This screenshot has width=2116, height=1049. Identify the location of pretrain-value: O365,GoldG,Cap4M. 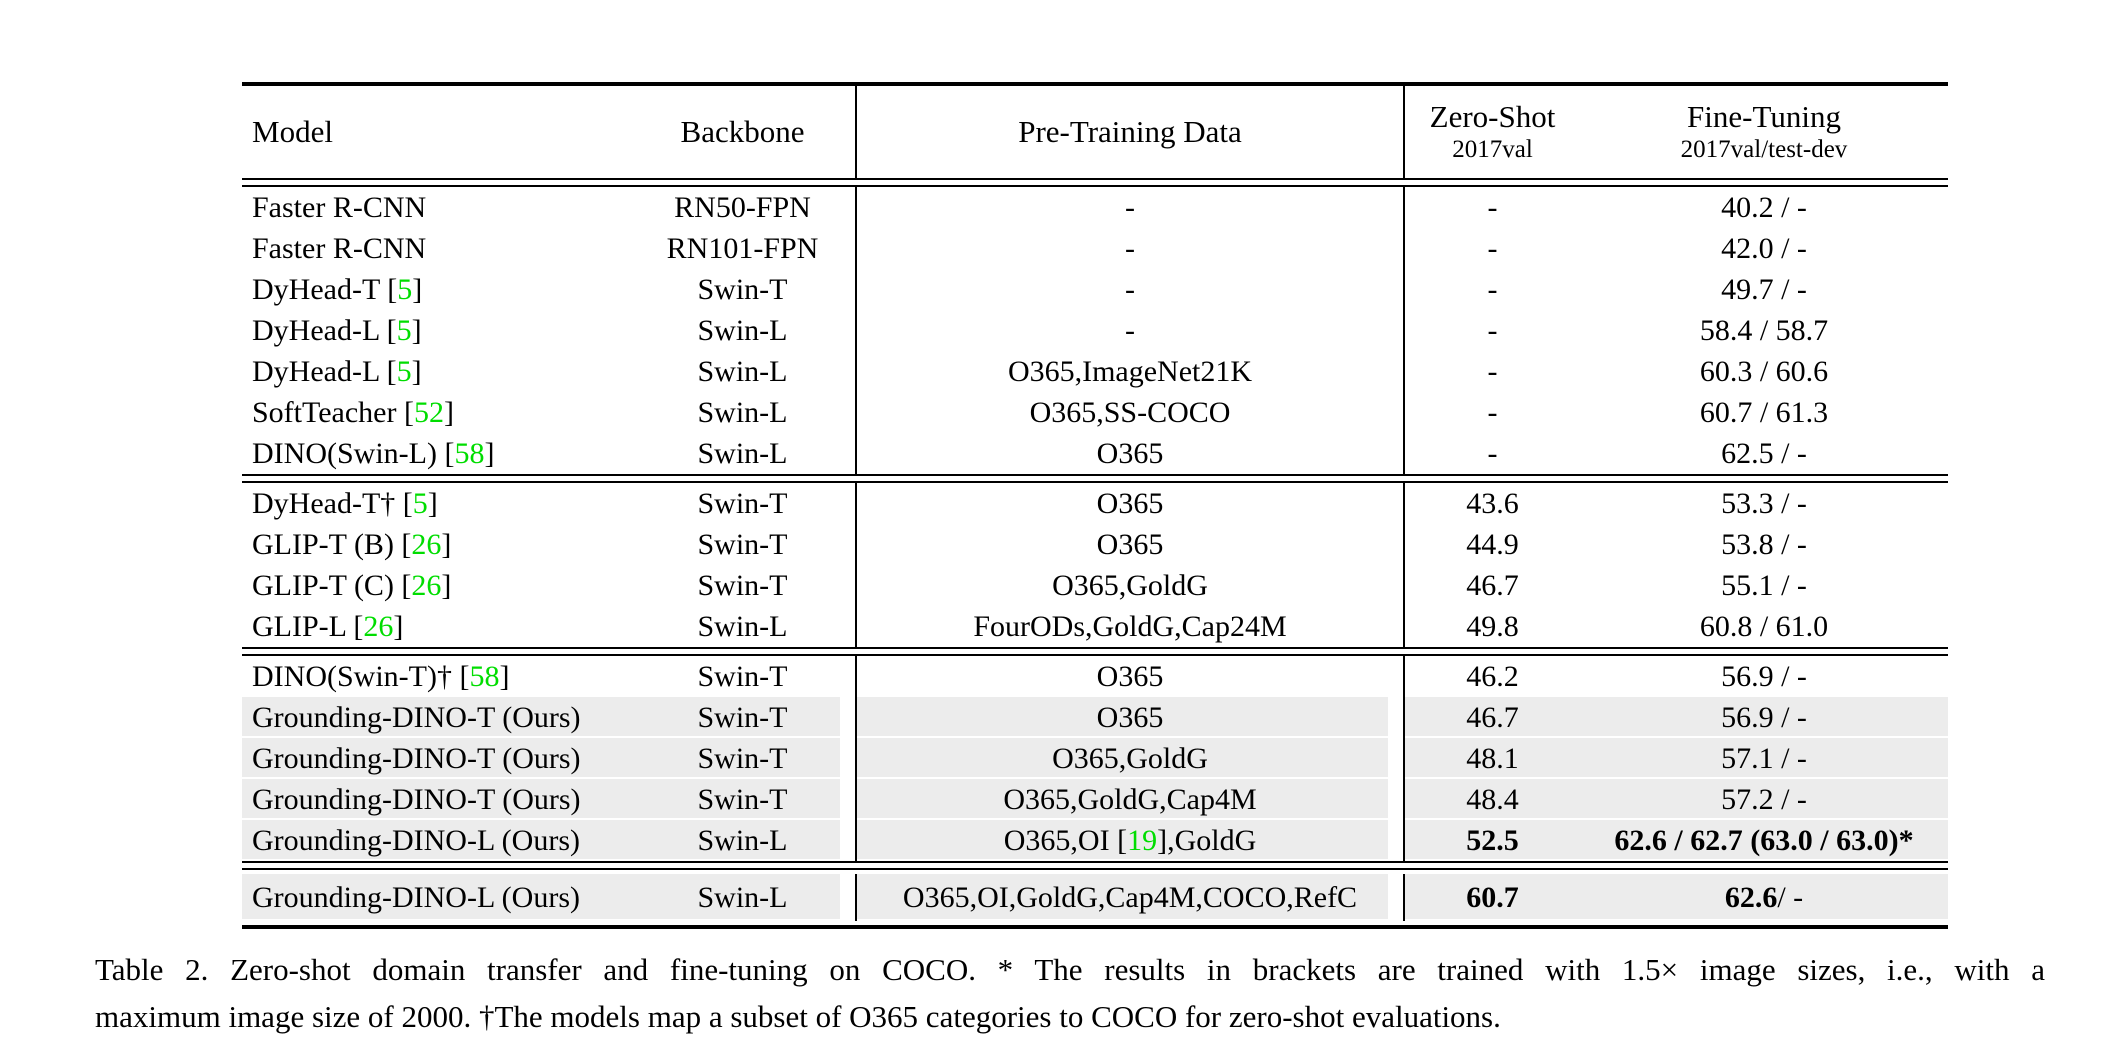
(1130, 799).